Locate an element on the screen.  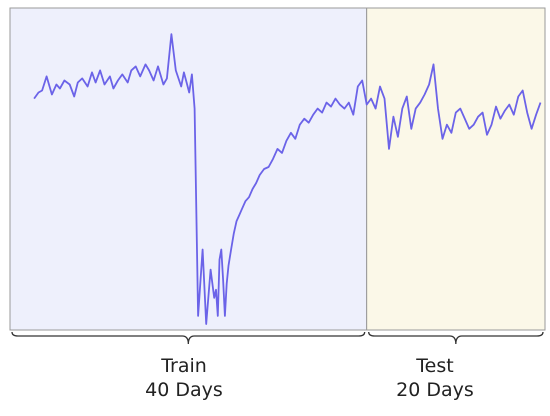
test-region-label: Test 20 Days is located at coordinates (435, 378).